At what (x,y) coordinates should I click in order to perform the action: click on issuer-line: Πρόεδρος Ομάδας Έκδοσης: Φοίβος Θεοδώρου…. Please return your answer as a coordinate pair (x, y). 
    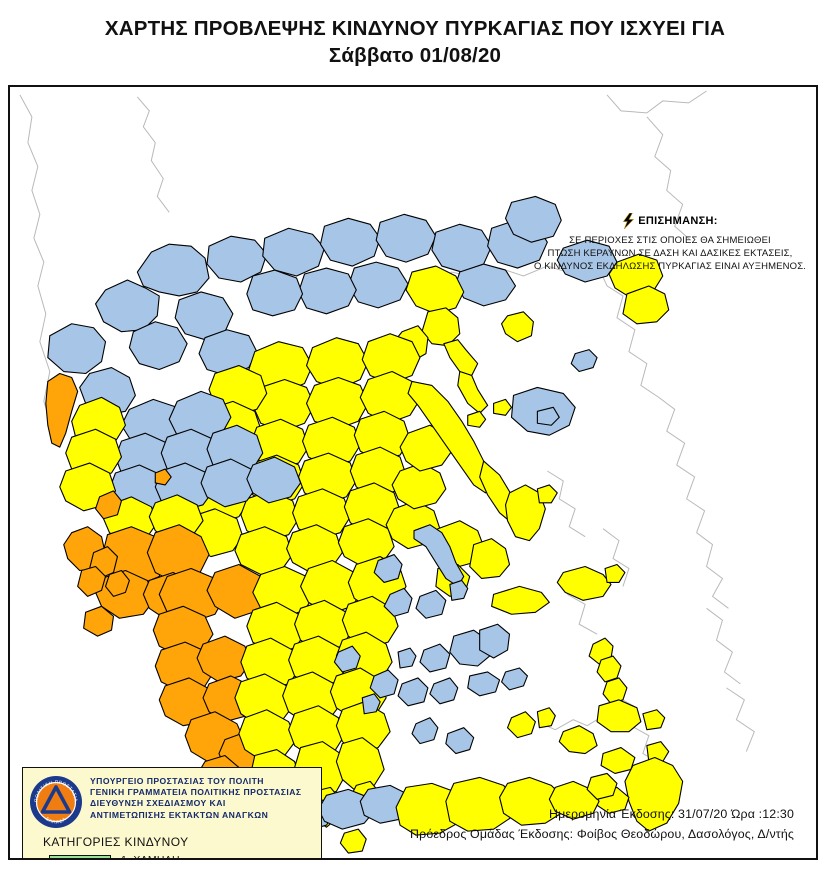
    Looking at the image, I should click on (602, 834).